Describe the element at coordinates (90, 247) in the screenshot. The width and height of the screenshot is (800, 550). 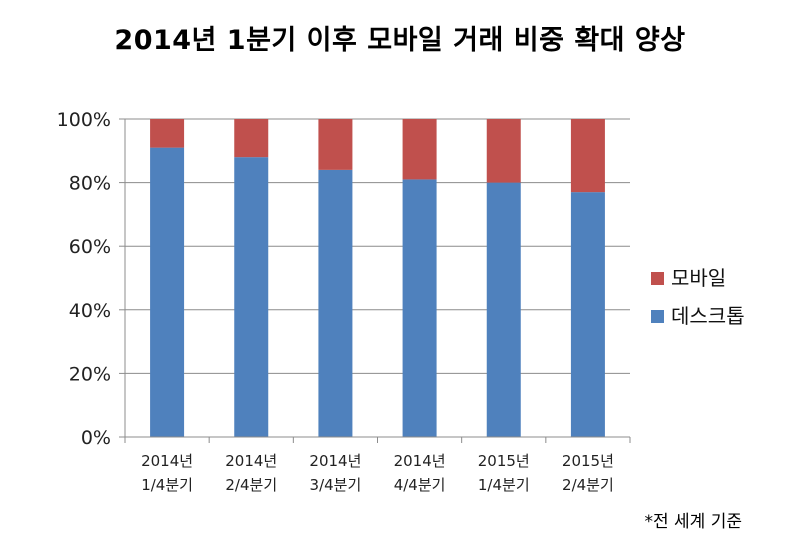
I see `y-tick-label: 60%` at that location.